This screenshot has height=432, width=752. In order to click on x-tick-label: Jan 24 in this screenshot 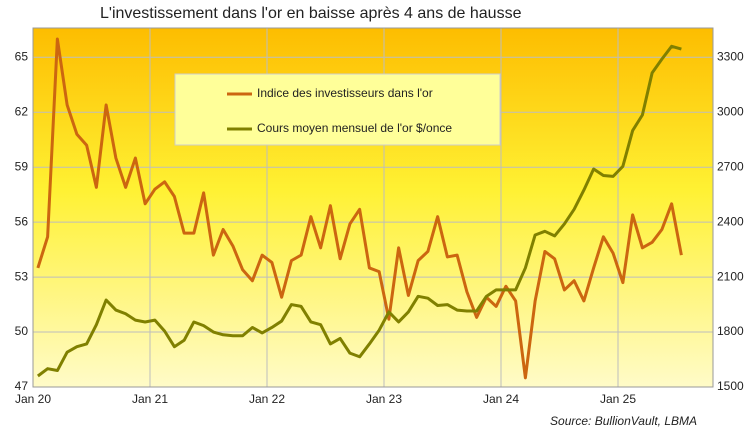, I will do `click(501, 399)`.